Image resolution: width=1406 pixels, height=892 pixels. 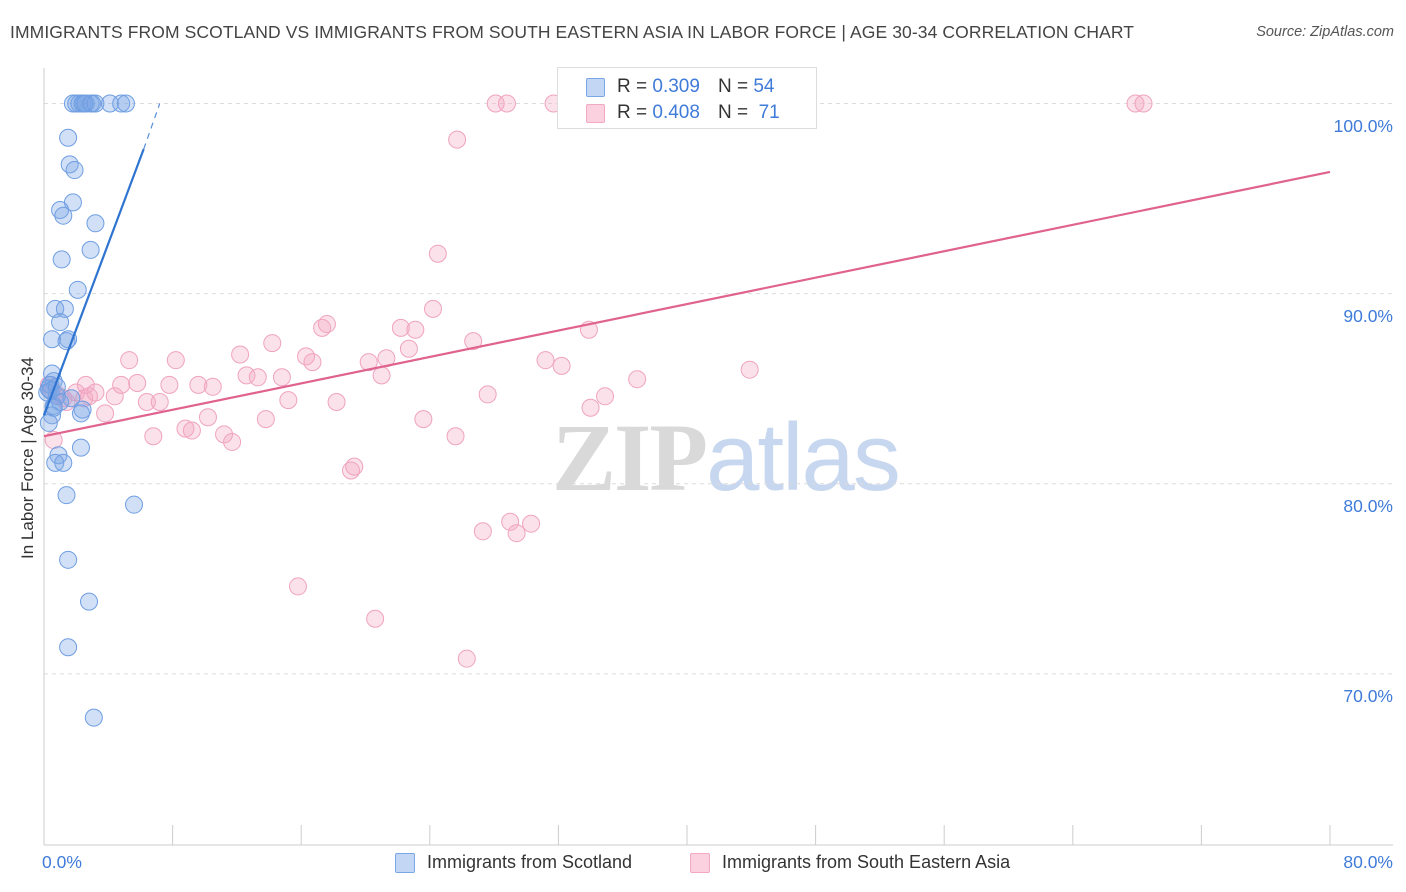 I want to click on y-tick-label: 90.0%, so click(x=1368, y=315).